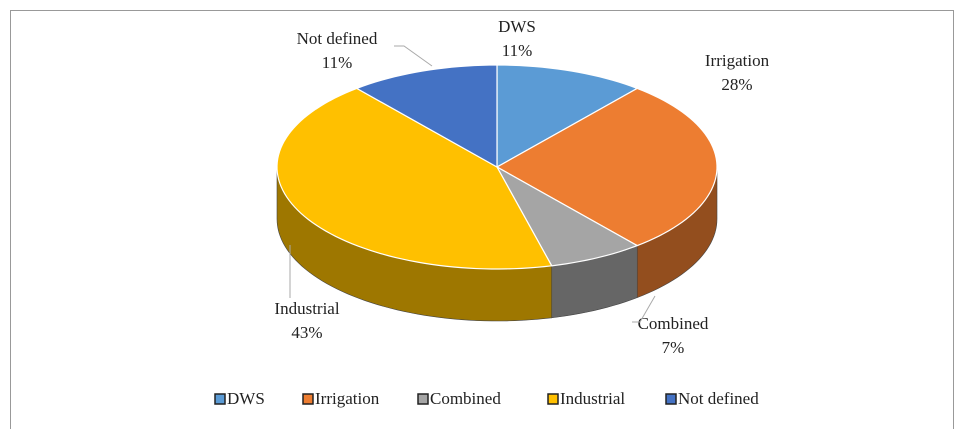 The image size is (966, 429). Describe the element at coordinates (337, 38) in the screenshot. I see `data-label-name: Not defined` at that location.